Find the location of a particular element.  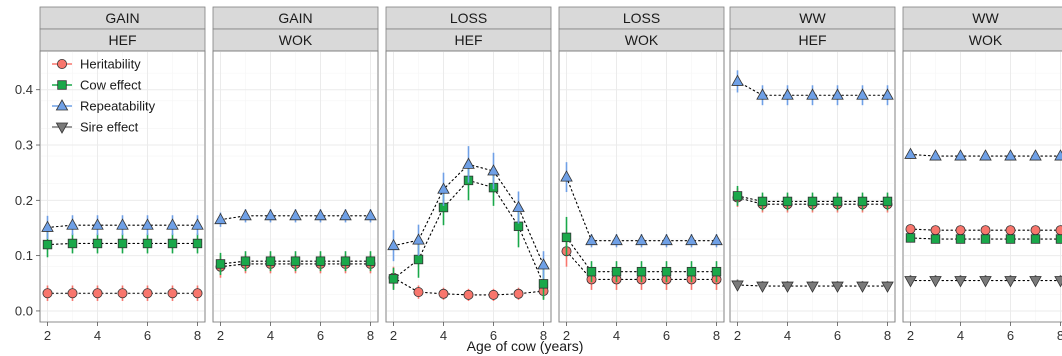

series-sire-effect is located at coordinates (812, 286).